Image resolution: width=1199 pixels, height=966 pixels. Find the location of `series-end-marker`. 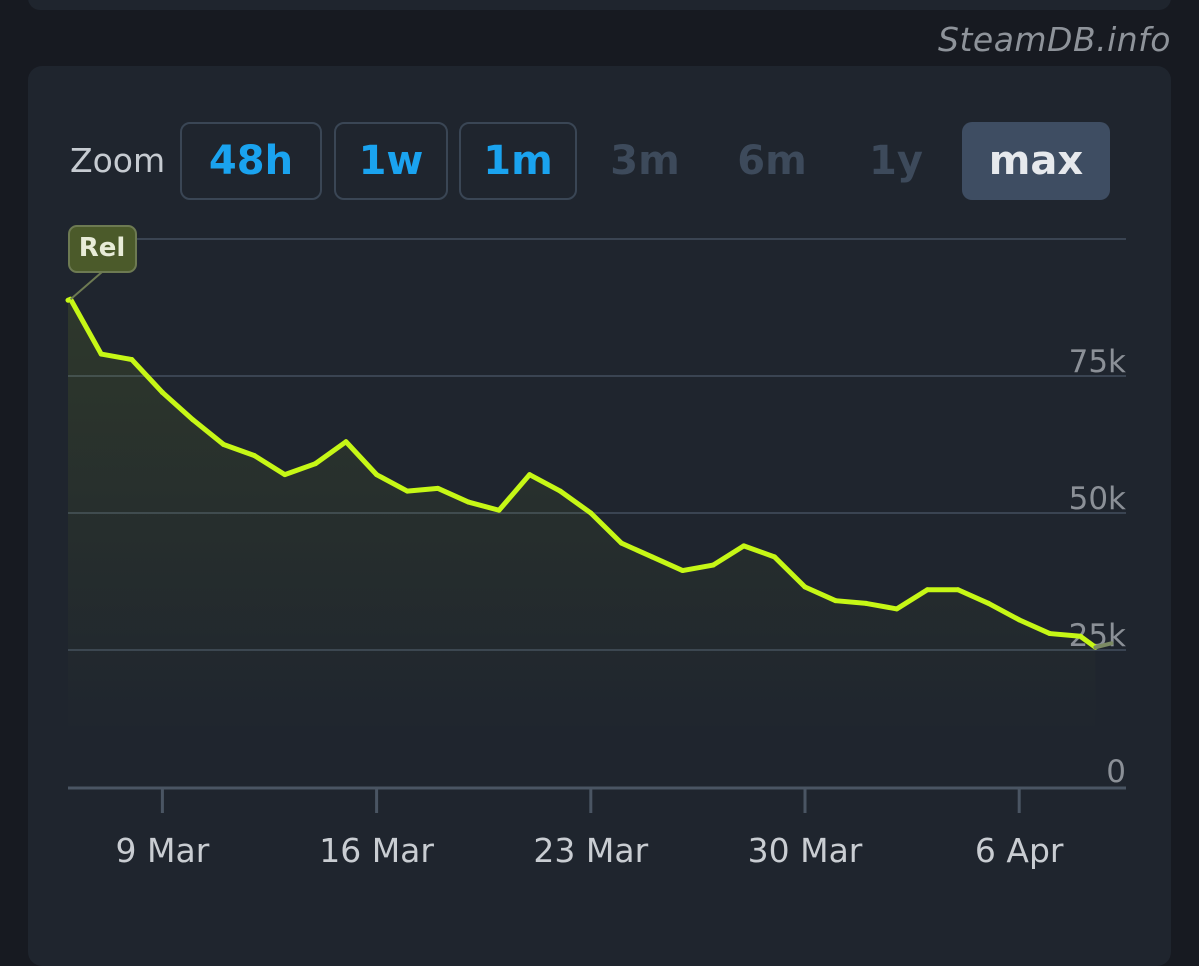

series-end-marker is located at coordinates (1103, 645).